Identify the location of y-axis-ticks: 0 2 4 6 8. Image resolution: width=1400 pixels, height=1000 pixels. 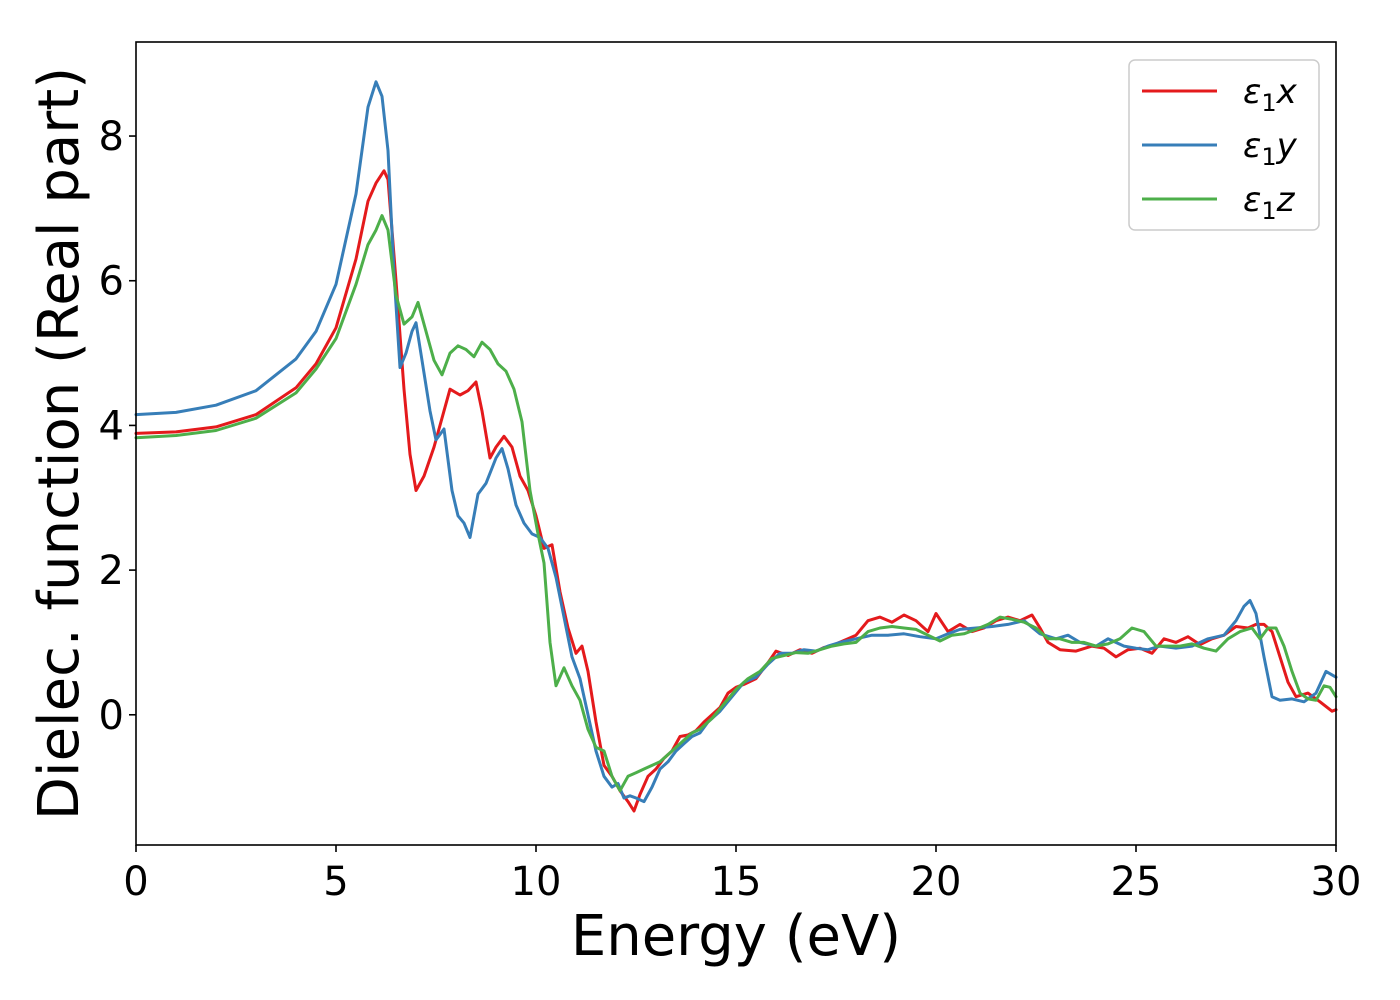
(117, 426).